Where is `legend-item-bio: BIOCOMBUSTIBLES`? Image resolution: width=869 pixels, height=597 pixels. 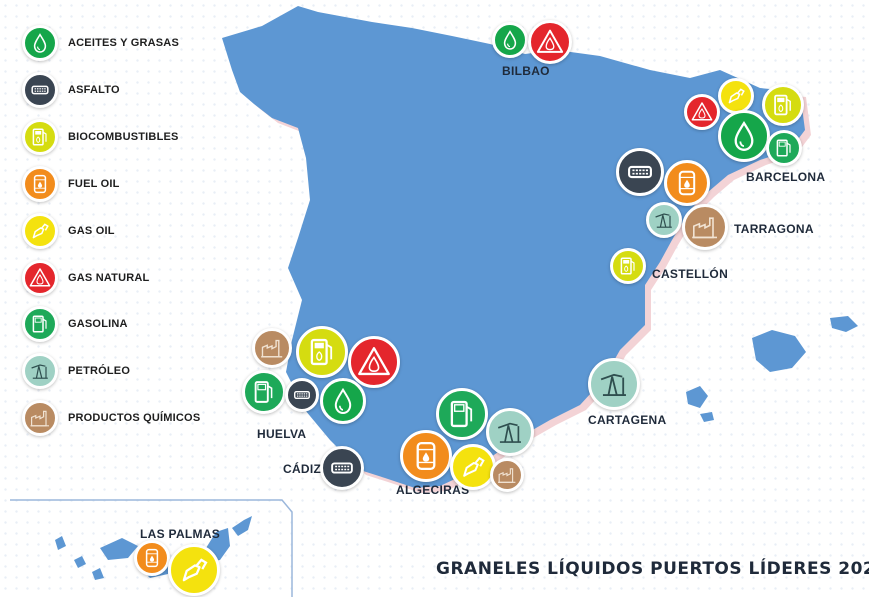
legend-item-bio: BIOCOMBUSTIBLES is located at coordinates (100, 137).